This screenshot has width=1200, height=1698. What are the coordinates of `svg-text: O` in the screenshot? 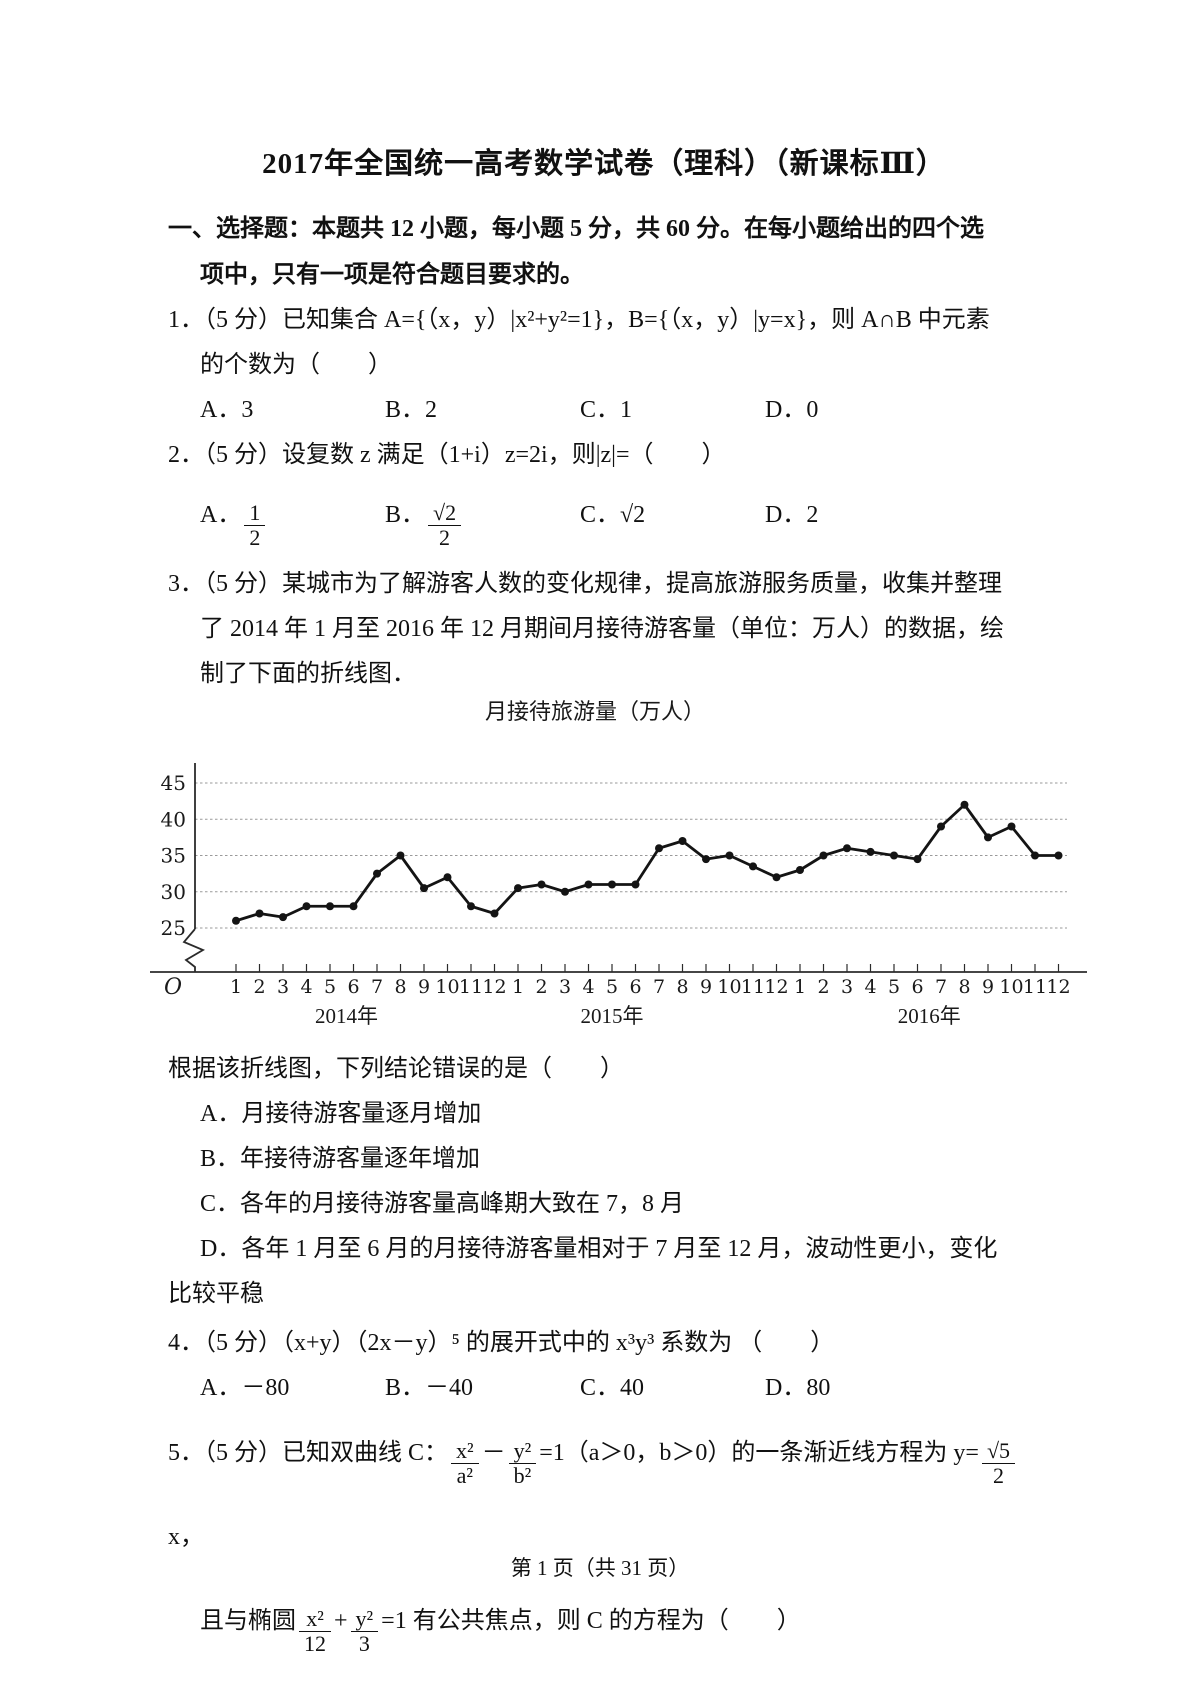 It's located at (173, 987).